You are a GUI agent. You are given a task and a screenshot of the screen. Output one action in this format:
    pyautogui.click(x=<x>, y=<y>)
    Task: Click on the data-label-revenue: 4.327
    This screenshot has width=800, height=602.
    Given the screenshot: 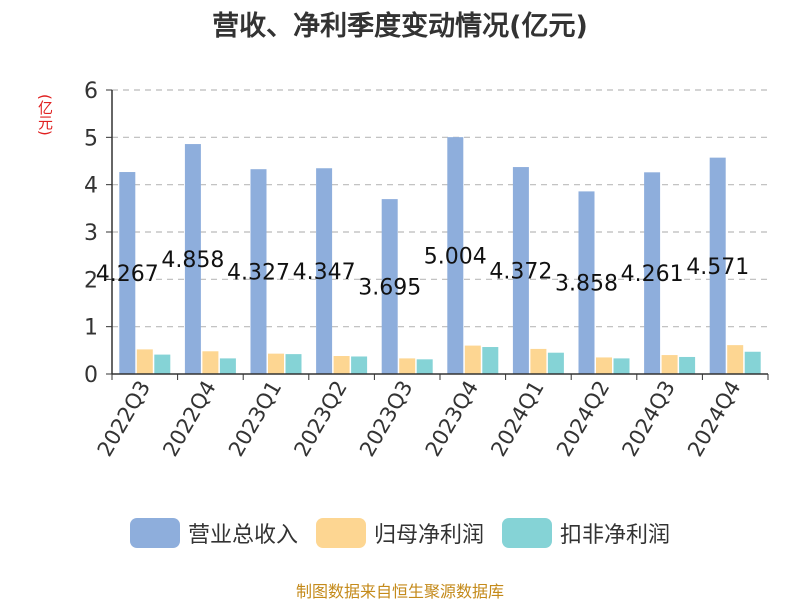 What is the action you would take?
    pyautogui.click(x=258, y=273)
    